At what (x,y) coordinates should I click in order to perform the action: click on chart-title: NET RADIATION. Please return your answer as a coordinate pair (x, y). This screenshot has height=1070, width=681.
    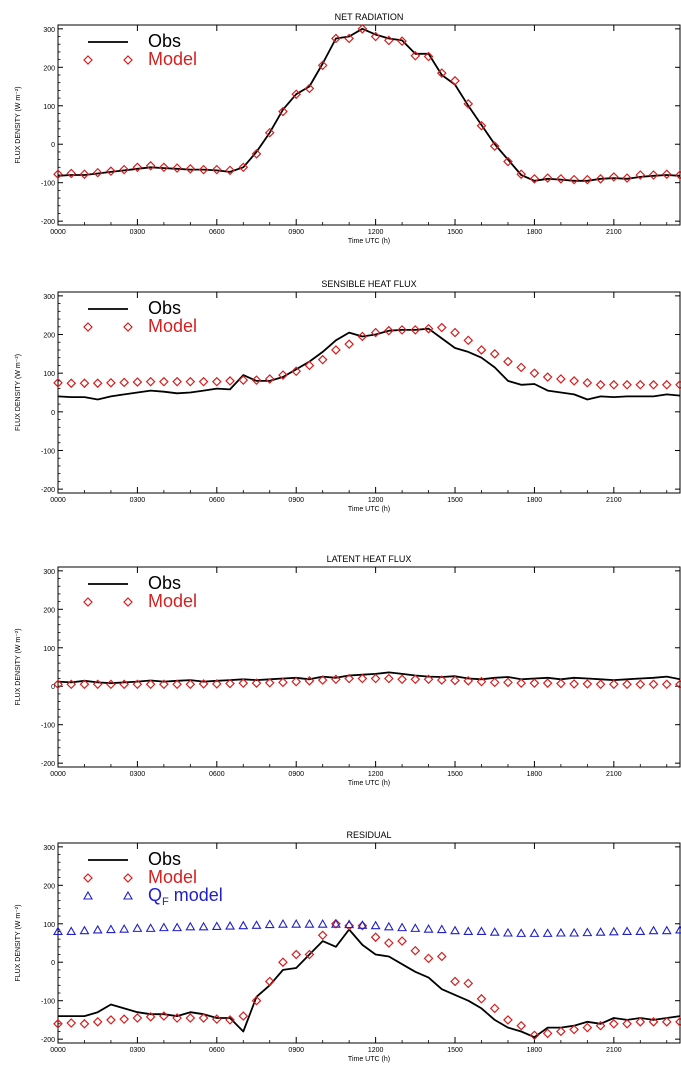
    Looking at the image, I should click on (369, 17).